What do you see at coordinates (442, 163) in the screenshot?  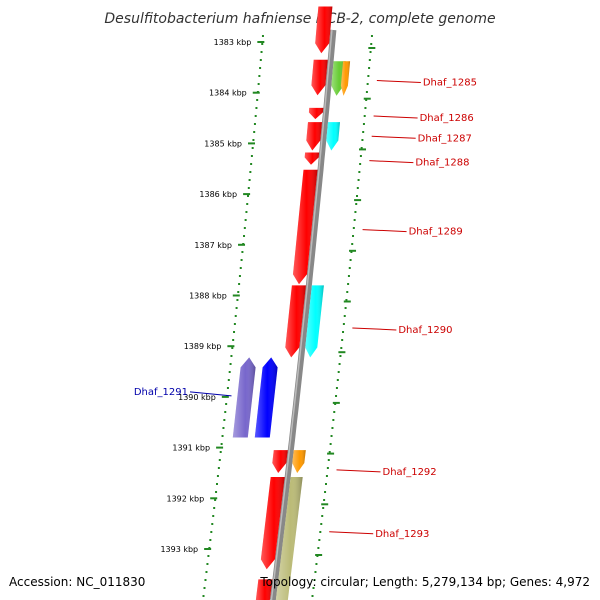 I see `gene-label-dhaf_1288: Dhaf_1288` at bounding box center [442, 163].